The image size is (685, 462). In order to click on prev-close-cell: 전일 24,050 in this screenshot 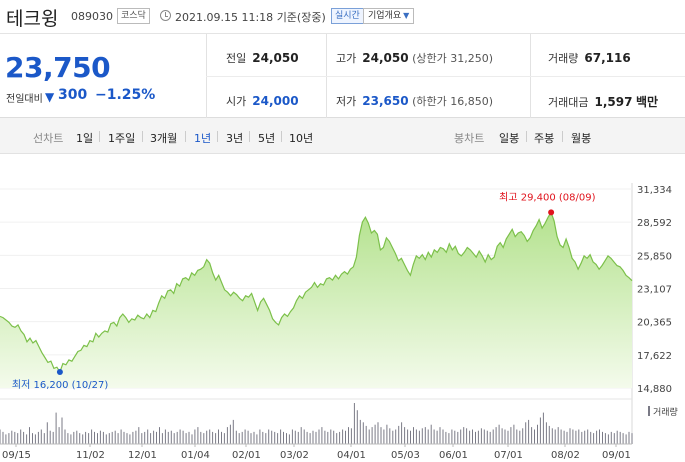, I will do `click(262, 58)`.